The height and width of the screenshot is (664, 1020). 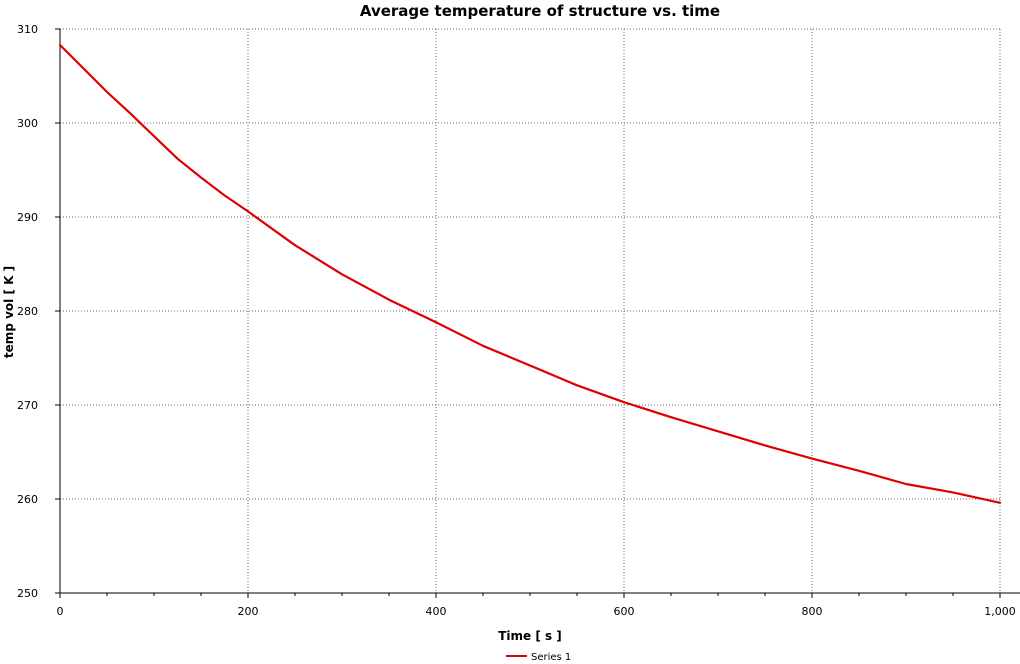 I want to click on x-tick-label: 600, so click(x=624, y=611).